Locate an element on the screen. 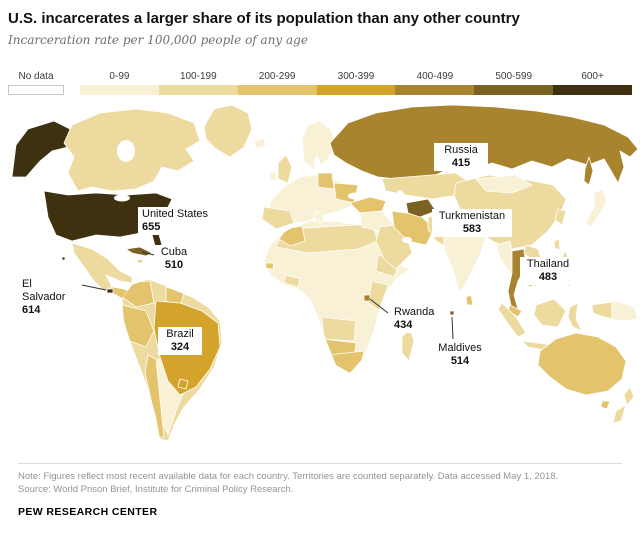 The height and width of the screenshot is (547, 640). legend-item-300-399: 300-399 is located at coordinates (356, 83).